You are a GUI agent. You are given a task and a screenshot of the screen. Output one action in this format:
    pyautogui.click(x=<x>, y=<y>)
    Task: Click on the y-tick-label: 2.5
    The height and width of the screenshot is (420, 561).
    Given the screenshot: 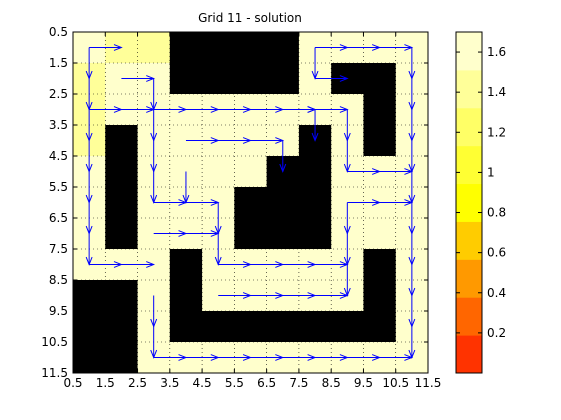 What is the action you would take?
    pyautogui.click(x=58, y=94)
    